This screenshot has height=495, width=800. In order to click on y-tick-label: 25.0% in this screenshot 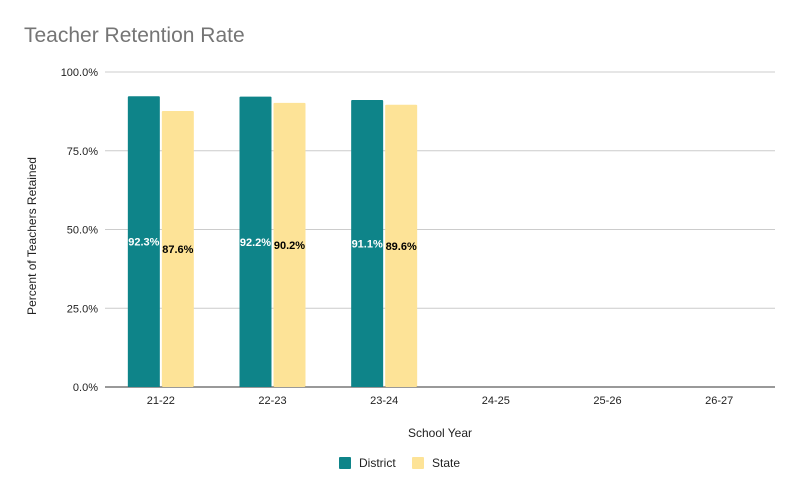, I will do `click(82, 309)`.